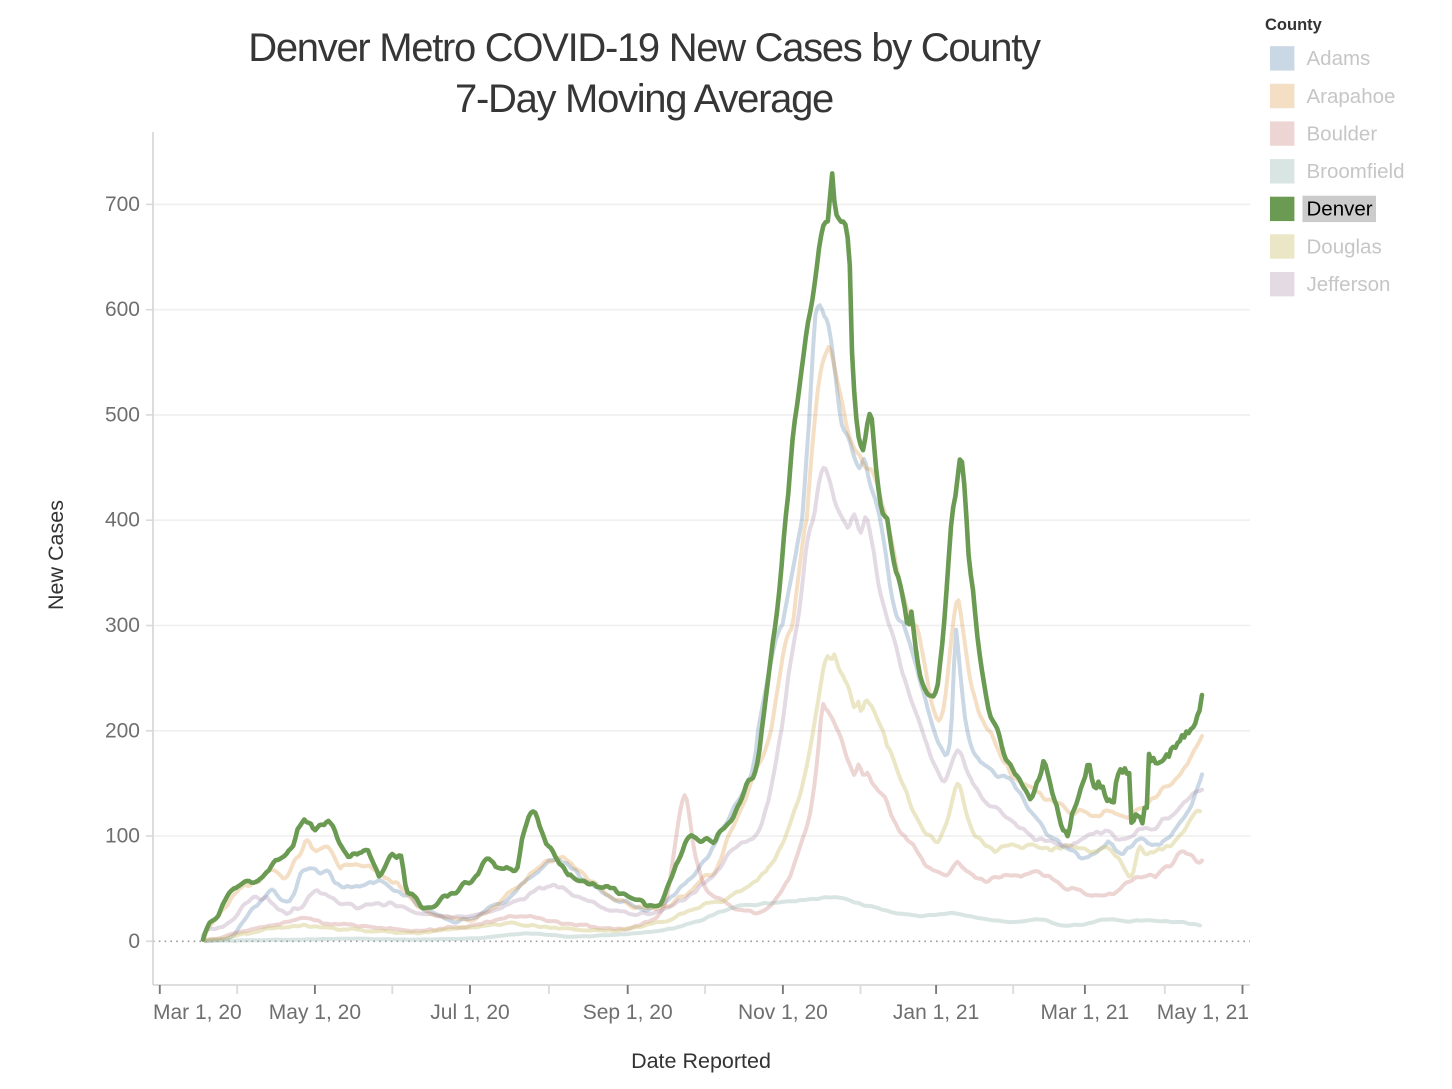 This screenshot has height=1089, width=1452. I want to click on svg-text: 200, so click(122, 730).